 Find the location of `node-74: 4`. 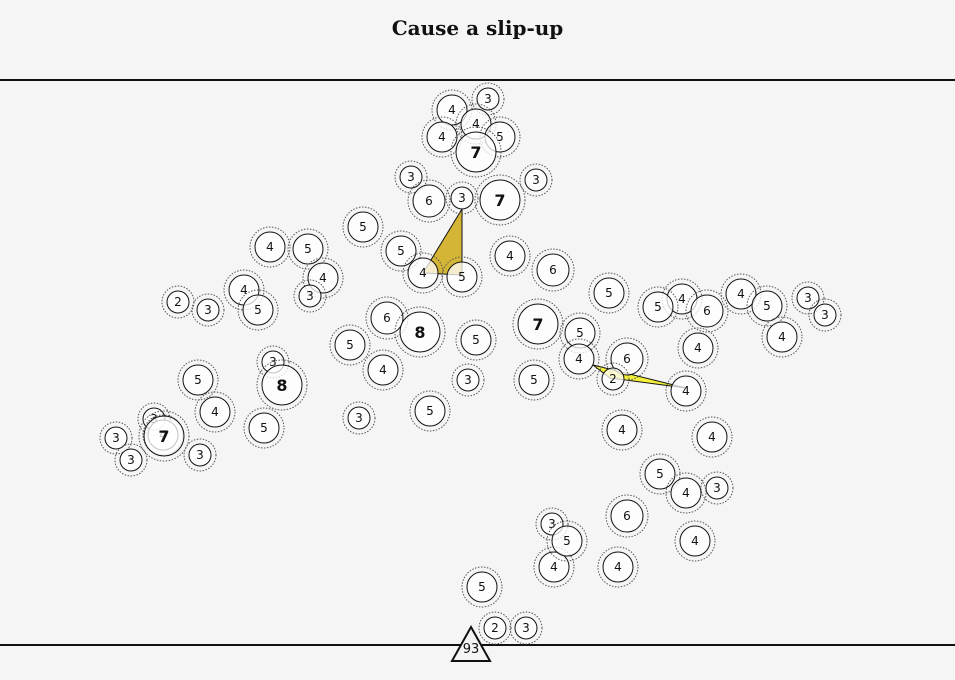

node-74: 4 is located at coordinates (618, 567).